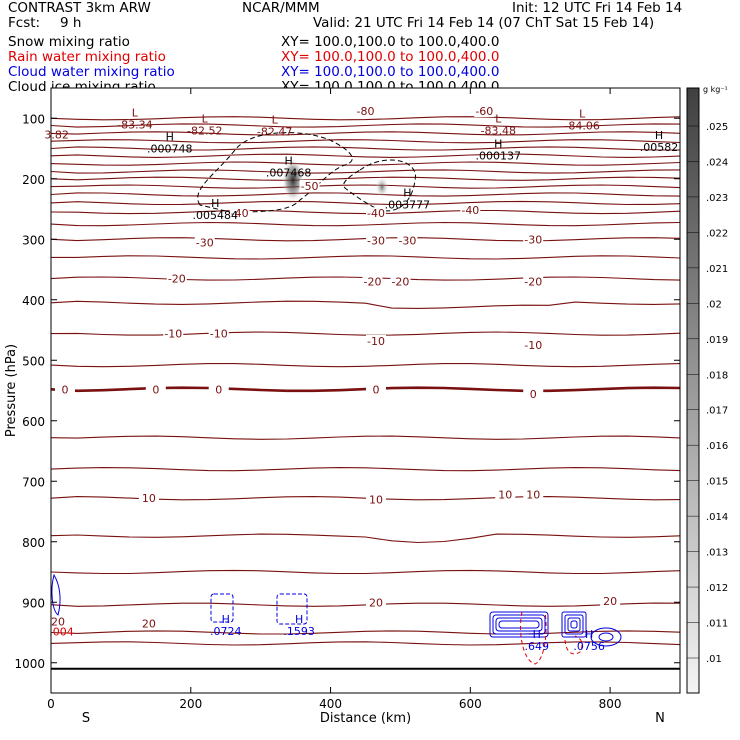 The width and height of the screenshot is (740, 740). Describe the element at coordinates (33, 422) in the screenshot. I see `y-tick-label: 600` at that location.